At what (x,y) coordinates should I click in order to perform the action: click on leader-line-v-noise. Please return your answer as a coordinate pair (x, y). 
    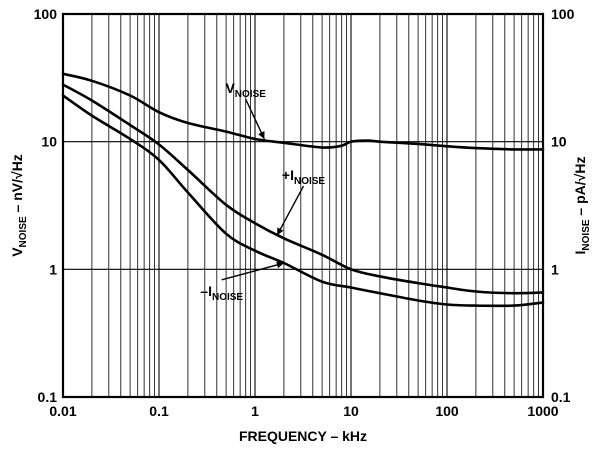
    Looking at the image, I should click on (255, 119).